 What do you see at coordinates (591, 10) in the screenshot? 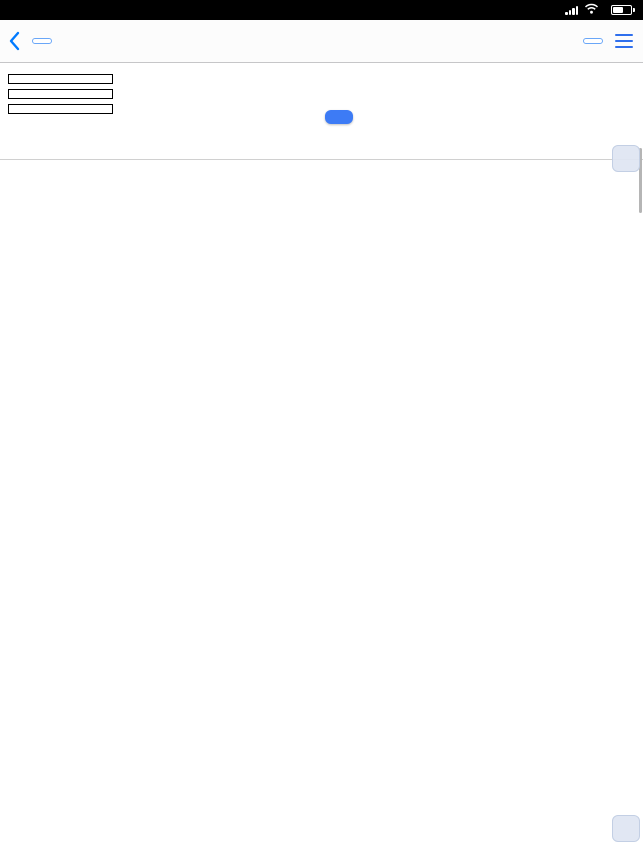
I see `wifi-icon` at bounding box center [591, 10].